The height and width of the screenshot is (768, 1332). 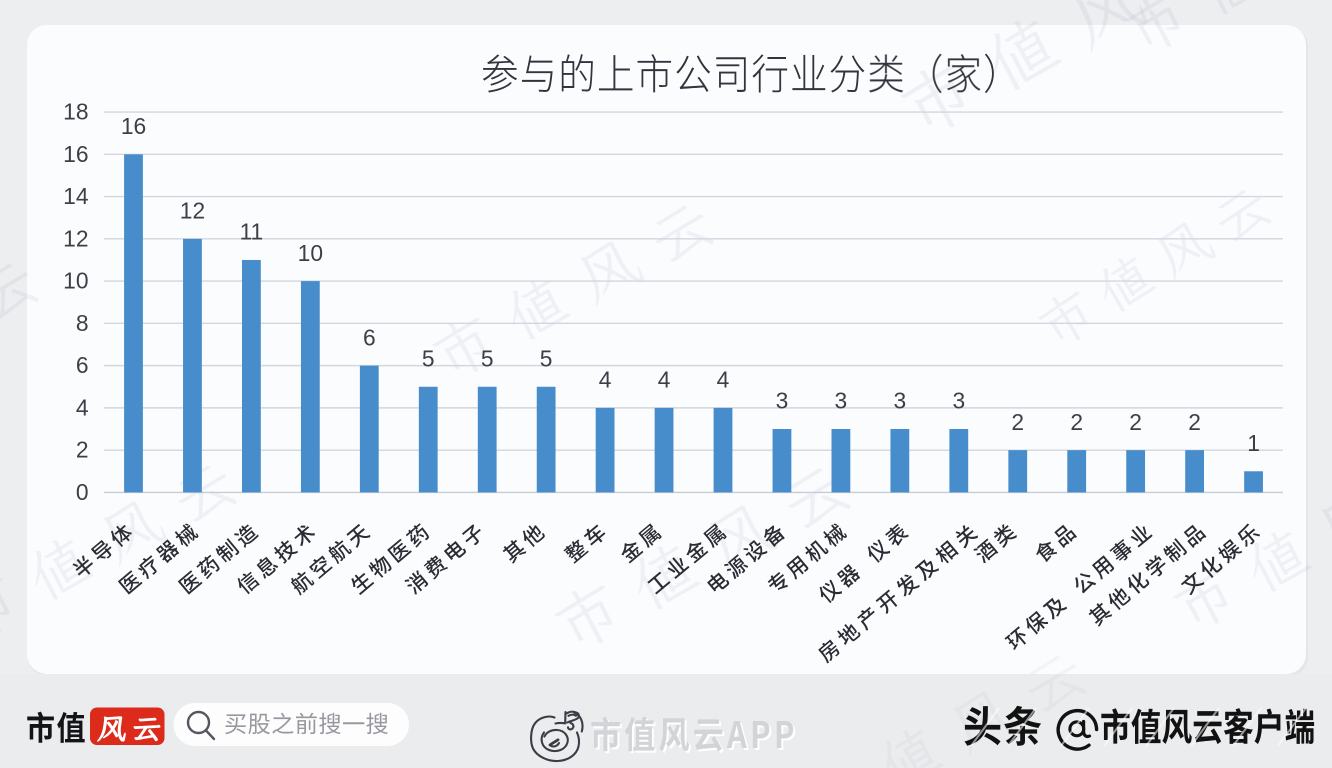 I want to click on svg-text: 1, so click(x=1253, y=443).